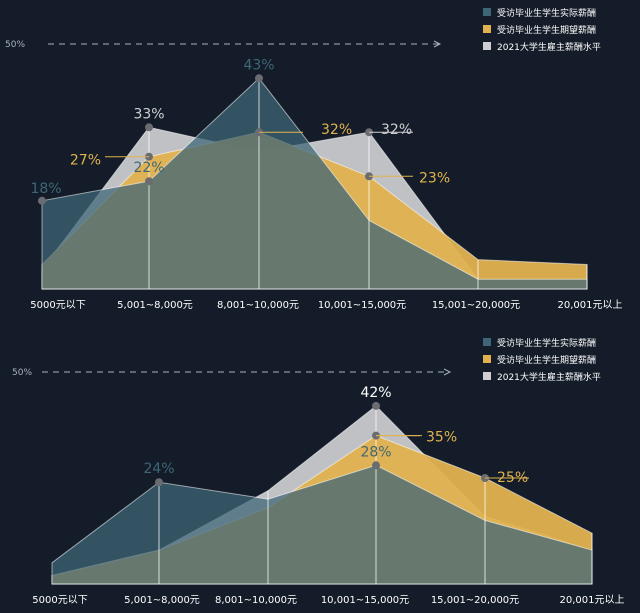 This screenshot has width=640, height=613. I want to click on data-label: 25%, so click(512, 478).